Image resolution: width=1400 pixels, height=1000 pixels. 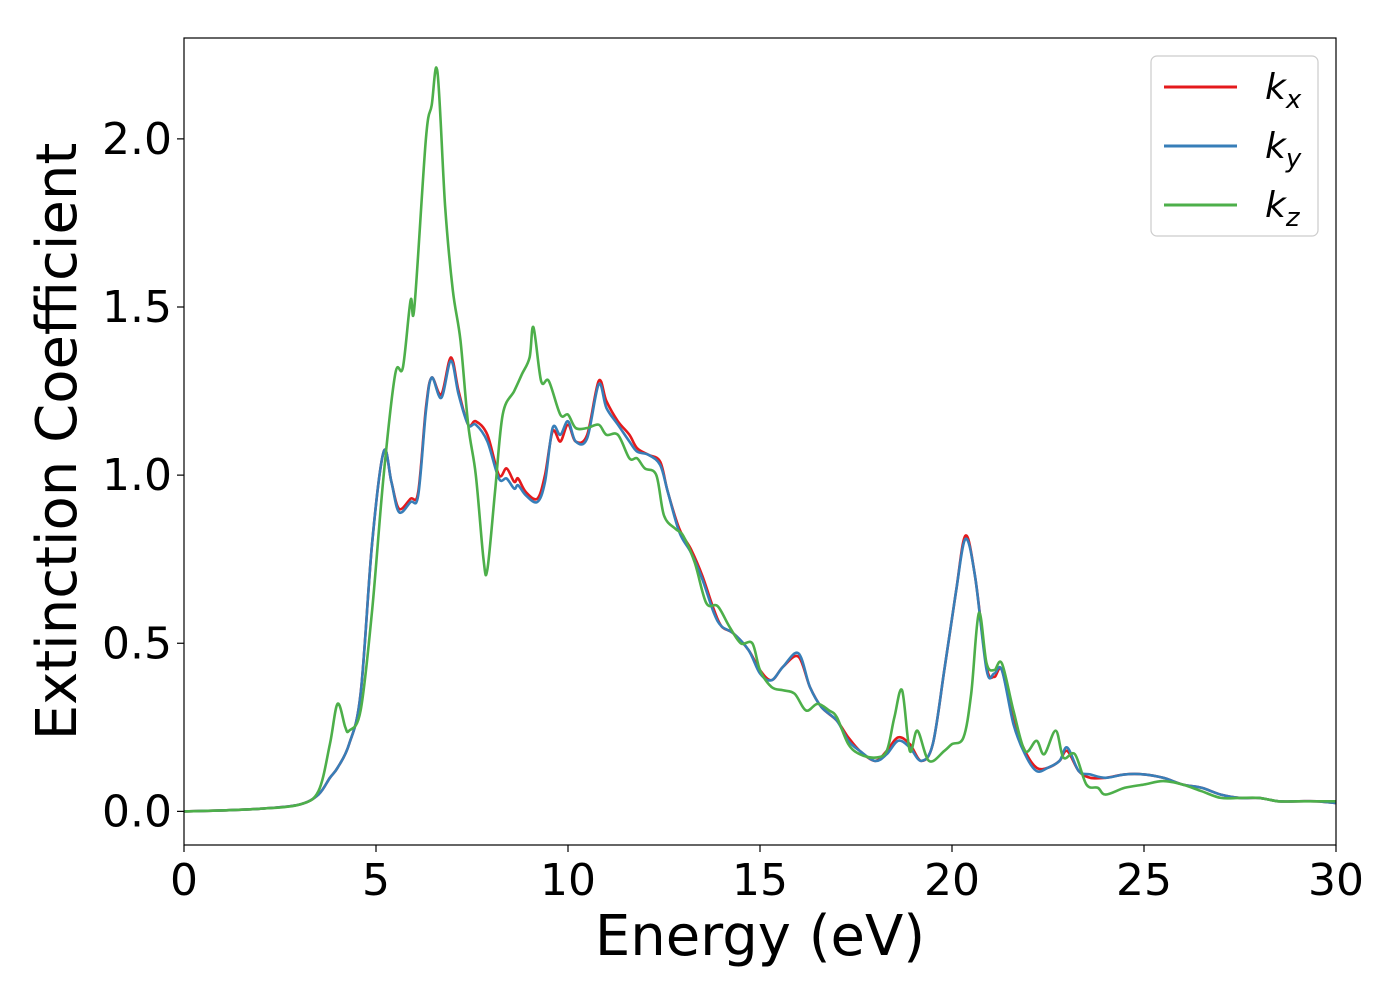 What do you see at coordinates (760, 936) in the screenshot?
I see `x-axis-title: Energy (eV)` at bounding box center [760, 936].